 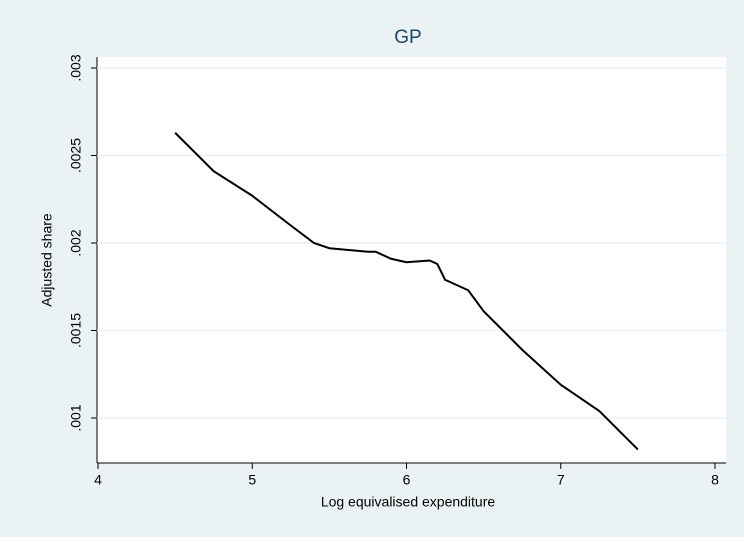 What do you see at coordinates (76, 67) in the screenshot?
I see `y-tick-label: .003` at bounding box center [76, 67].